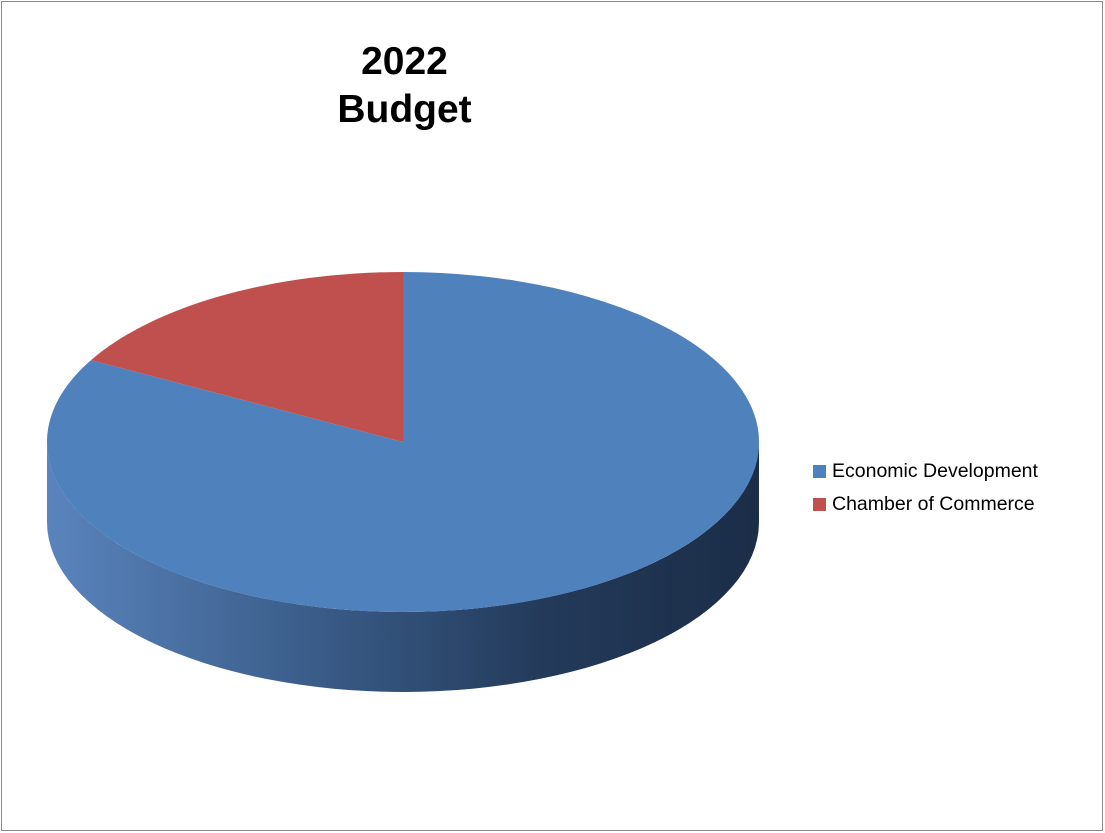 This screenshot has height=833, width=1105. What do you see at coordinates (819, 471) in the screenshot?
I see `legend-swatch-economic-development` at bounding box center [819, 471].